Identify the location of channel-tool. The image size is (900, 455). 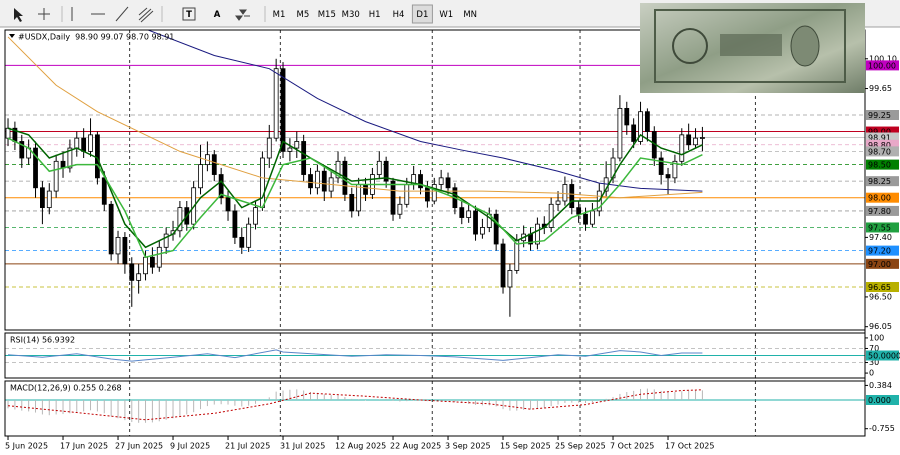
(146, 15).